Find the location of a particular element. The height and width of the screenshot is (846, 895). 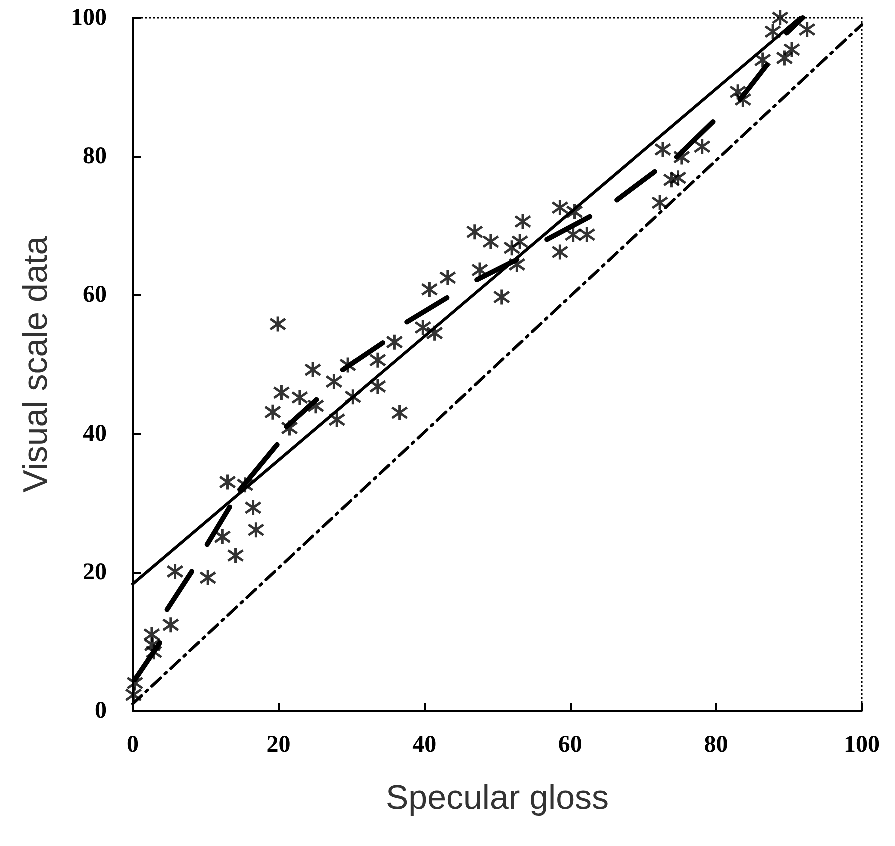

x-tick-label: 0 is located at coordinates (133, 745).